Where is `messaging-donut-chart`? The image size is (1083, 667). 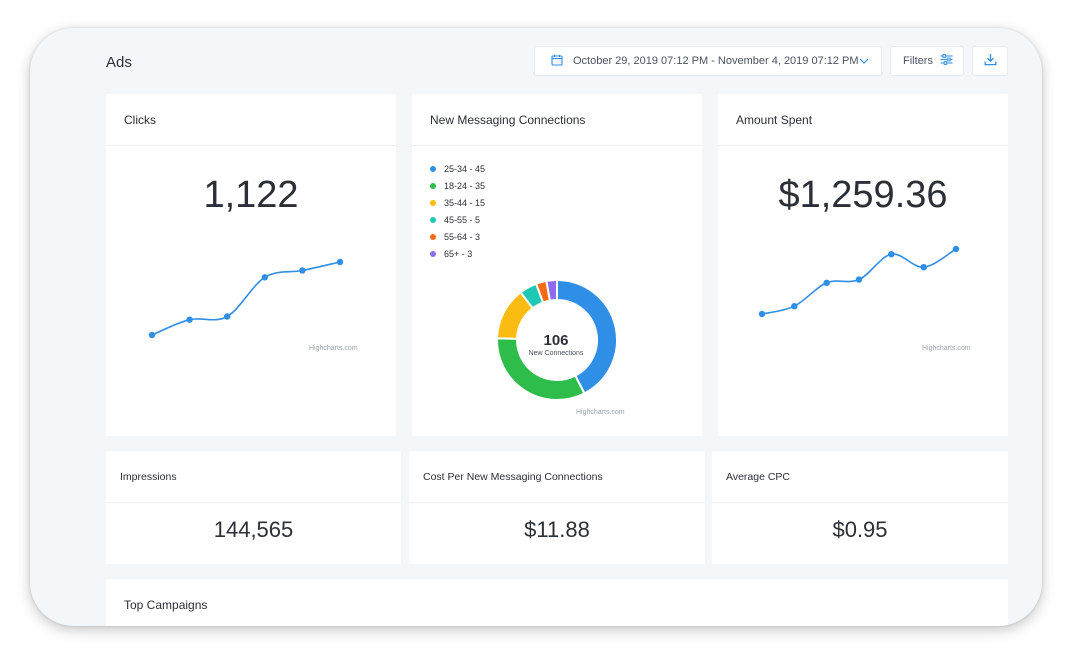
messaging-donut-chart is located at coordinates (556, 339).